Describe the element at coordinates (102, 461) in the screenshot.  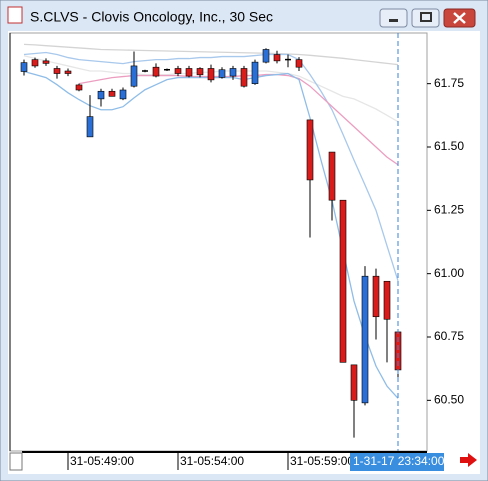
I see `x-tick-label: 31-05:49:00` at that location.